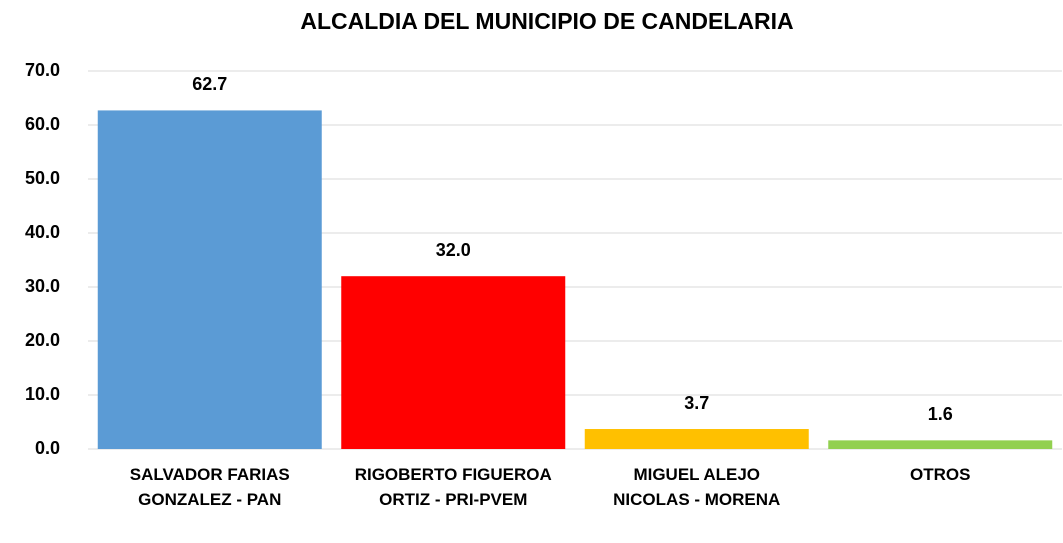 Image resolution: width=1063 pixels, height=543 pixels. Describe the element at coordinates (209, 487) in the screenshot. I see `x-tick-label: SALVADOR FARIAS GONZALEZ - PAN` at that location.